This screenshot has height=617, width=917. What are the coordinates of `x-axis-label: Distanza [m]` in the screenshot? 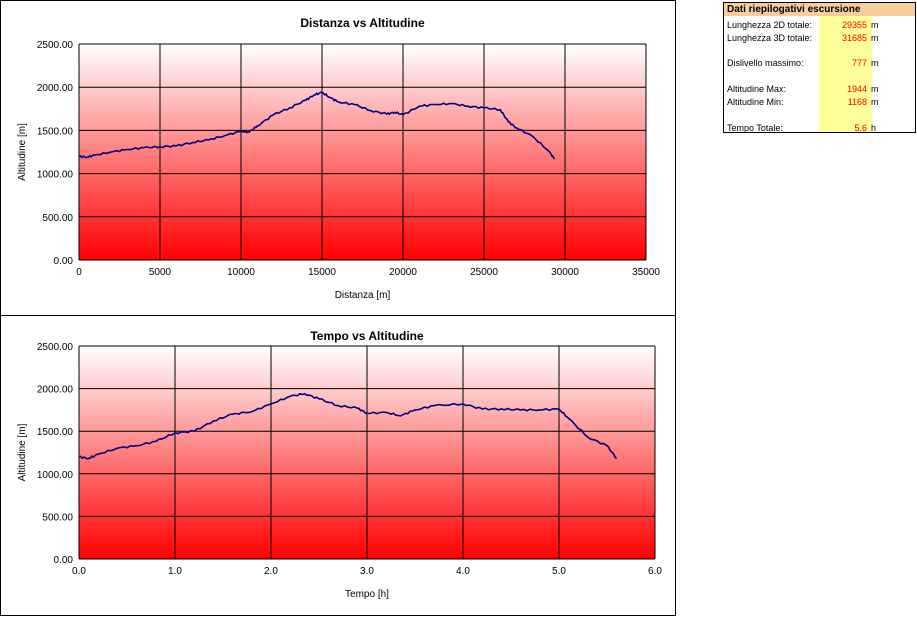 It's located at (363, 295).